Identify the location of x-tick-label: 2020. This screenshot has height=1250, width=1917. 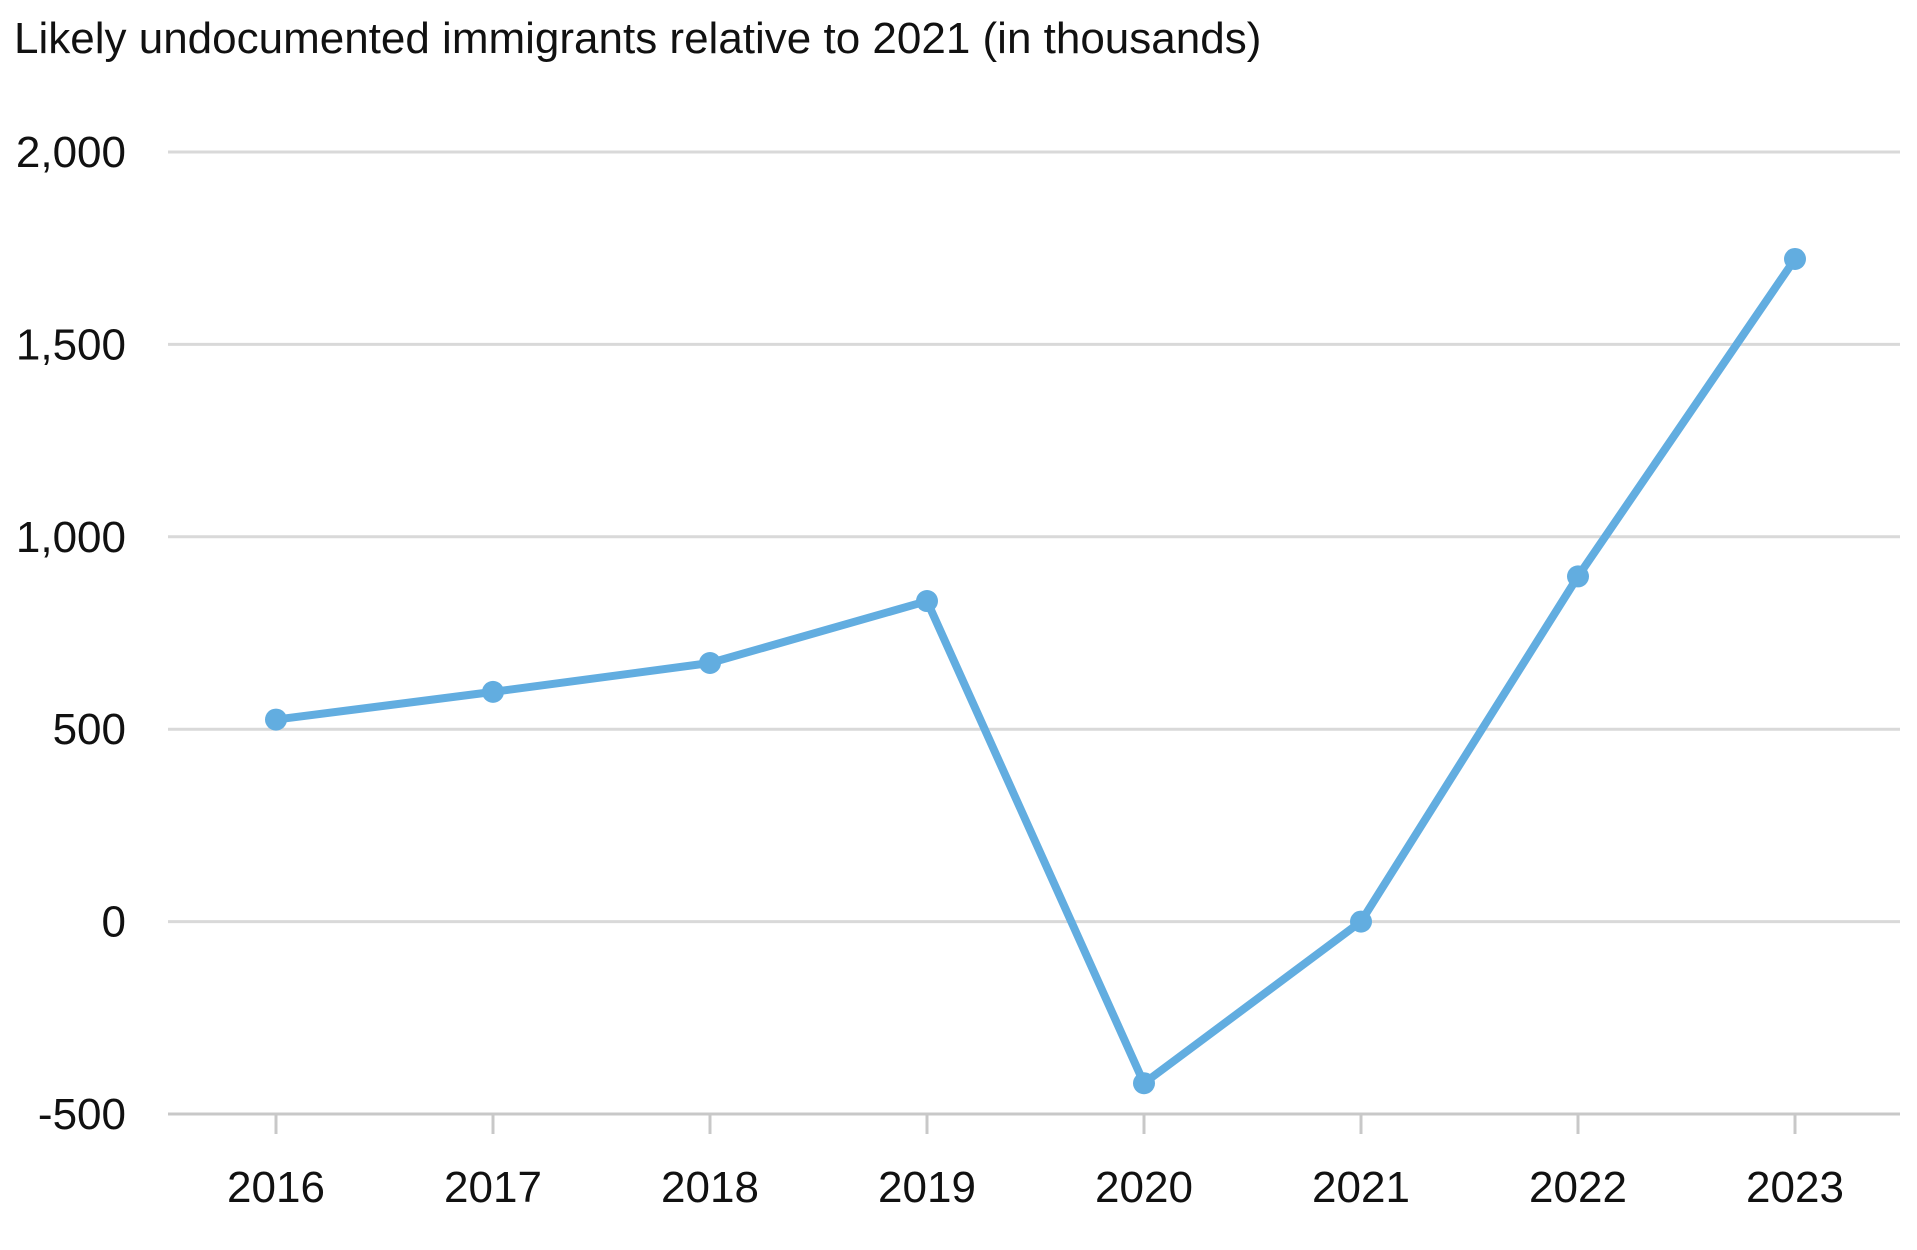
(1144, 1187).